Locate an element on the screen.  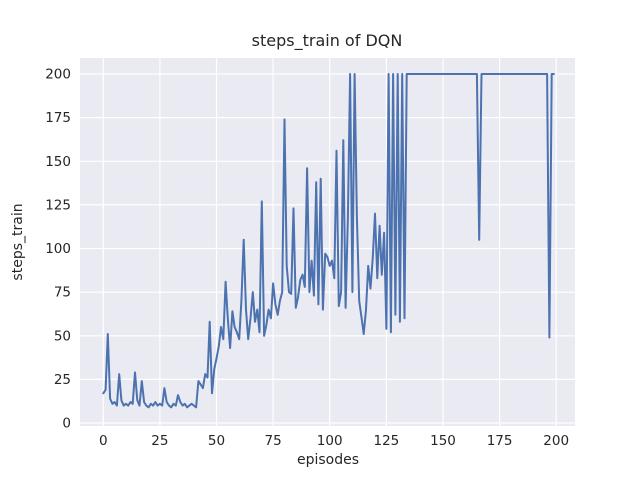
y-tick-label: 125 is located at coordinates (58, 205).